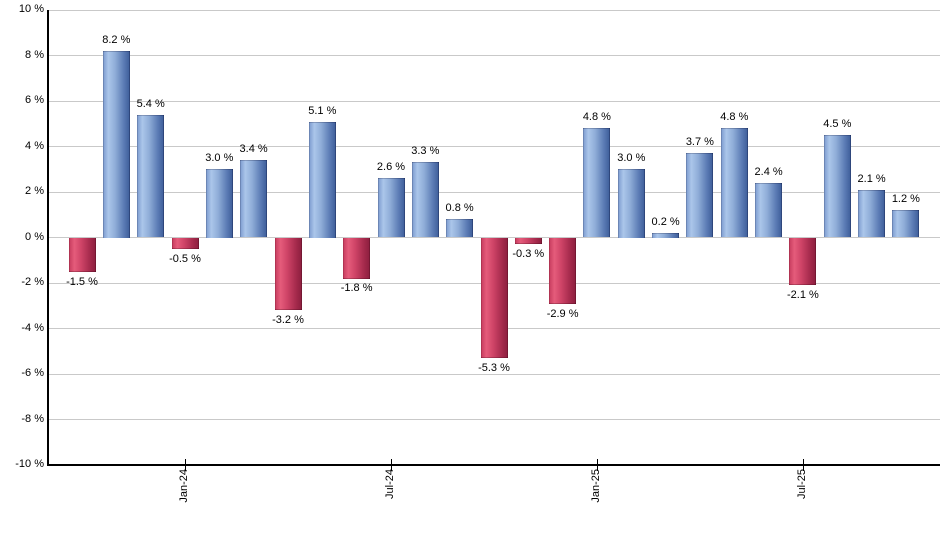 Image resolution: width=940 pixels, height=550 pixels. Describe the element at coordinates (82, 281) in the screenshot. I see `bar-value-label: -1.5 %` at that location.